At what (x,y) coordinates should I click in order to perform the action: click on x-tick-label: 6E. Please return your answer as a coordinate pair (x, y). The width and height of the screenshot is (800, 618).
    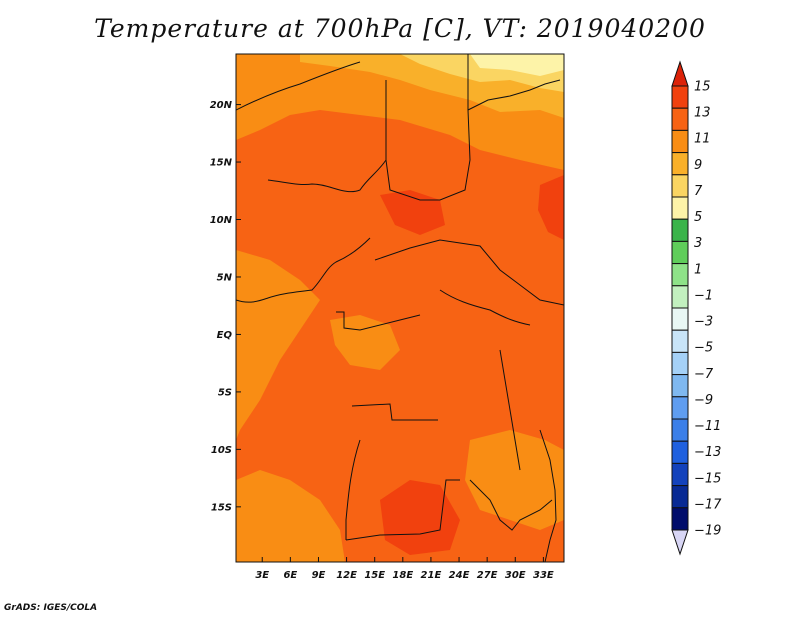
    Looking at the image, I should click on (290, 575).